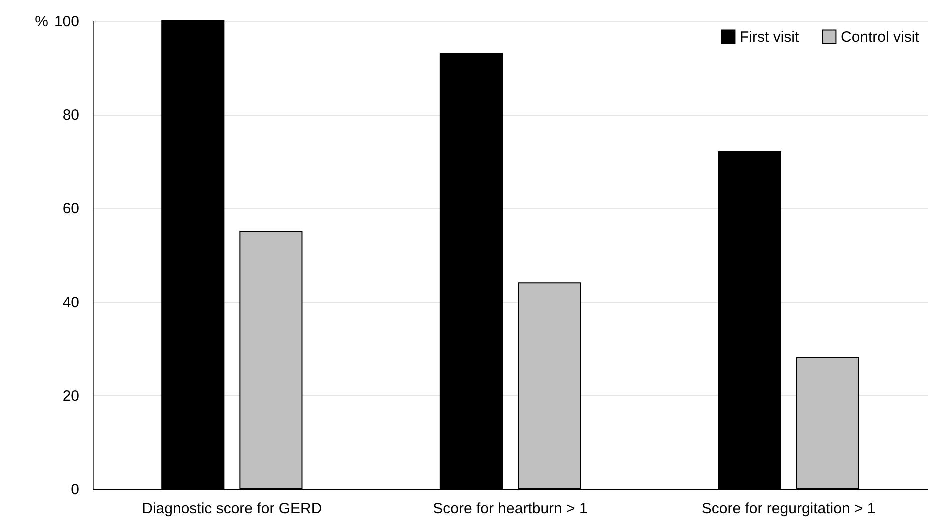 Image resolution: width=928 pixels, height=531 pixels. What do you see at coordinates (232, 509) in the screenshot?
I see `x-tick-label: Diagnostic score for GERD` at bounding box center [232, 509].